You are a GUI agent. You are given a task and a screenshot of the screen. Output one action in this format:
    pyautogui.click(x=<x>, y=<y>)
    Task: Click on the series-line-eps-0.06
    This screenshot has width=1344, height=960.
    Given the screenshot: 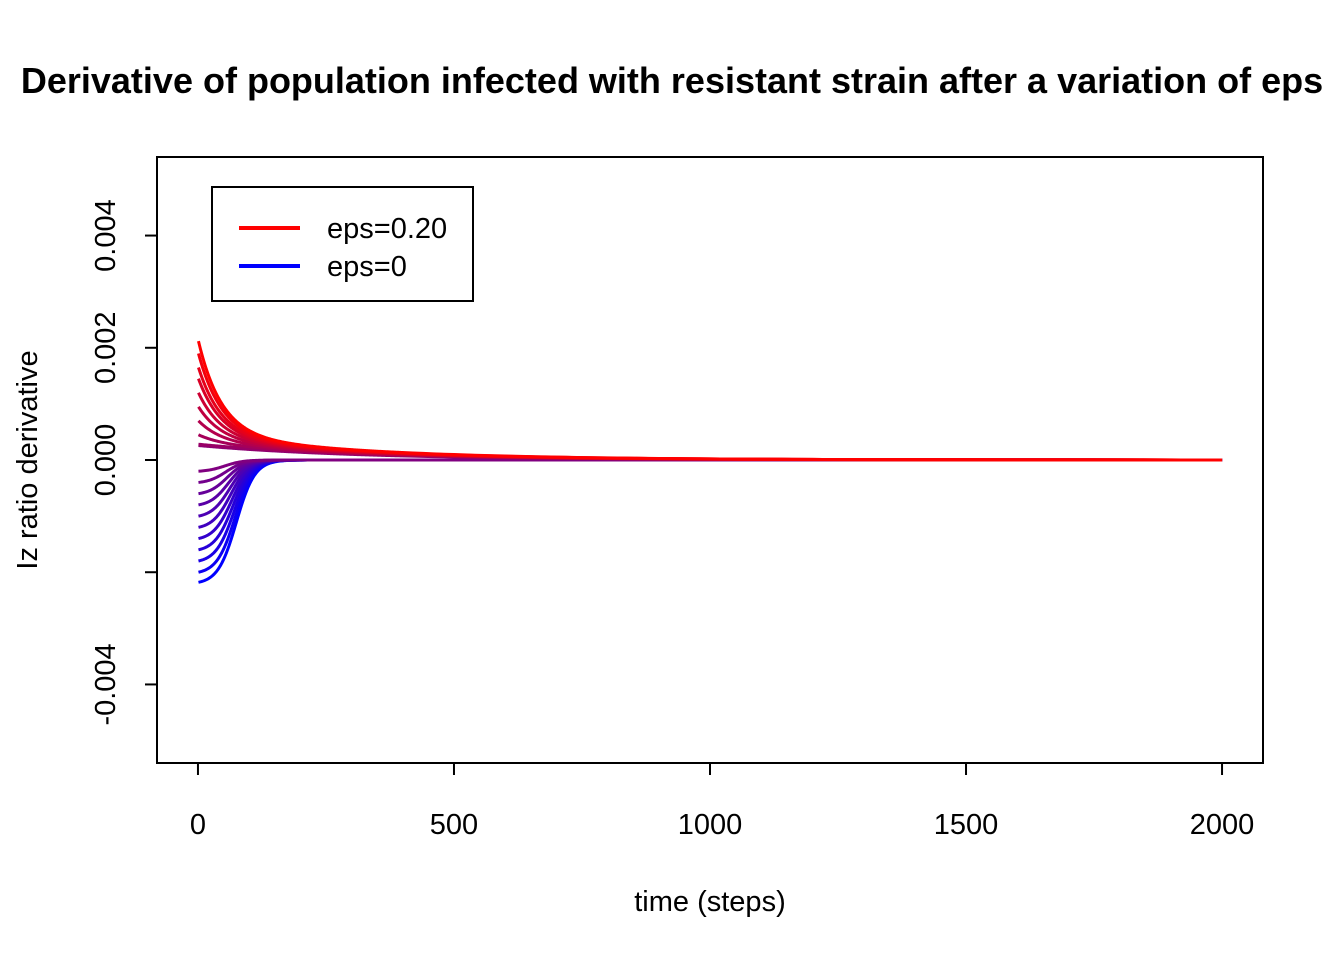 What is the action you would take?
    pyautogui.click(x=710, y=488)
    